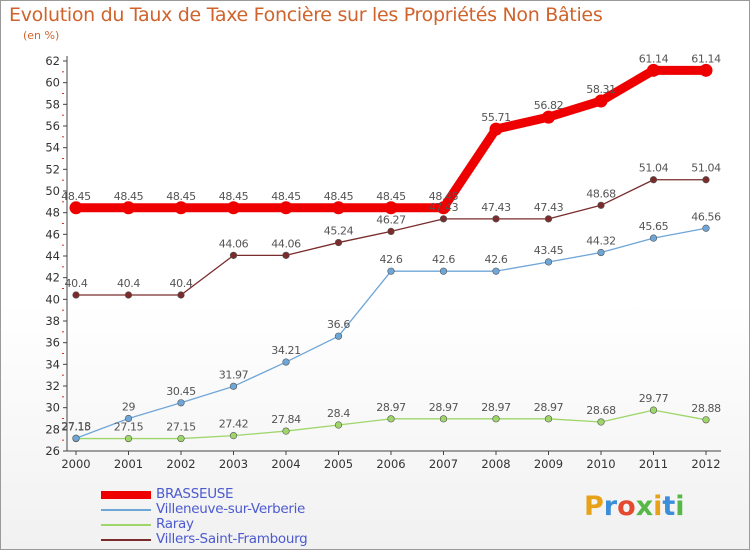  What do you see at coordinates (175, 524) in the screenshot?
I see `legend-label: Raray` at bounding box center [175, 524].